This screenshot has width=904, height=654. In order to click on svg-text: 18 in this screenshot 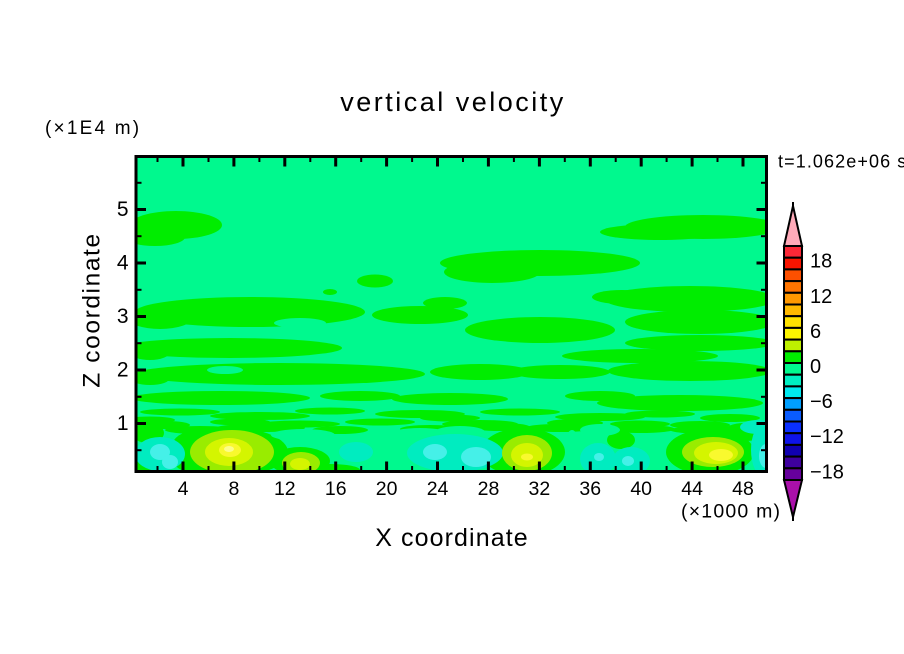, I will do `click(821, 262)`.